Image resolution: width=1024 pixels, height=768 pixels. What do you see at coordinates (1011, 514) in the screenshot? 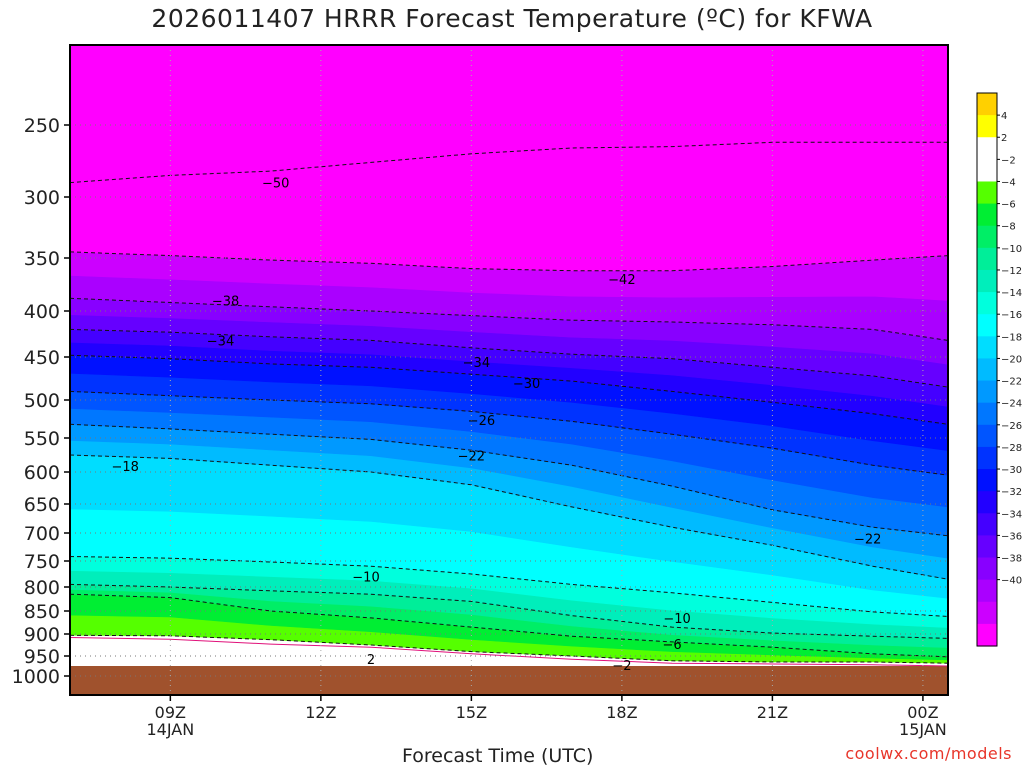
I see `colorbar-label: −34` at bounding box center [1011, 514].